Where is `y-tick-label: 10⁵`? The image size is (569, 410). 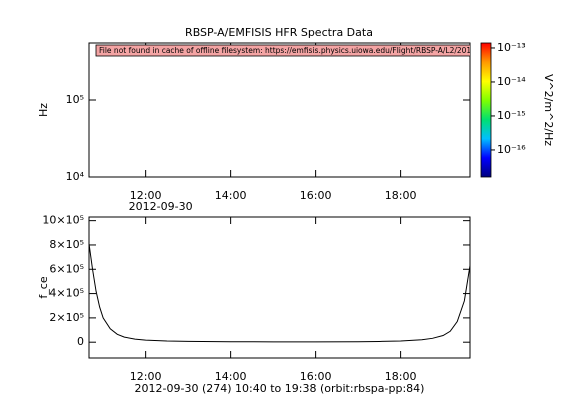
y-tick-label: 10⁵ is located at coordinates (75, 99).